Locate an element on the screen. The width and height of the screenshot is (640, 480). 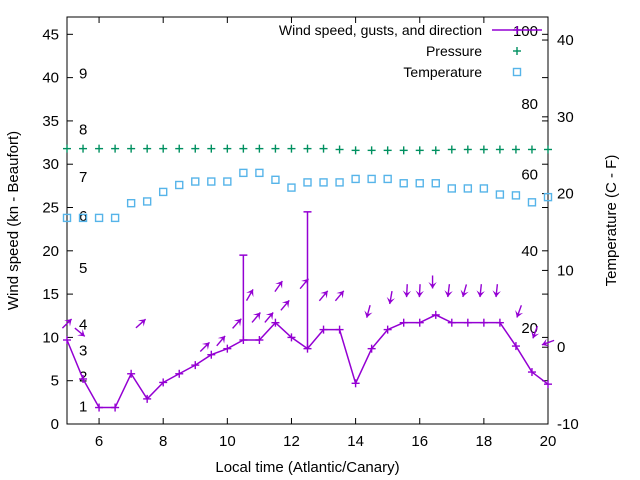
legend-label: Temperature is located at coordinates (442, 72).